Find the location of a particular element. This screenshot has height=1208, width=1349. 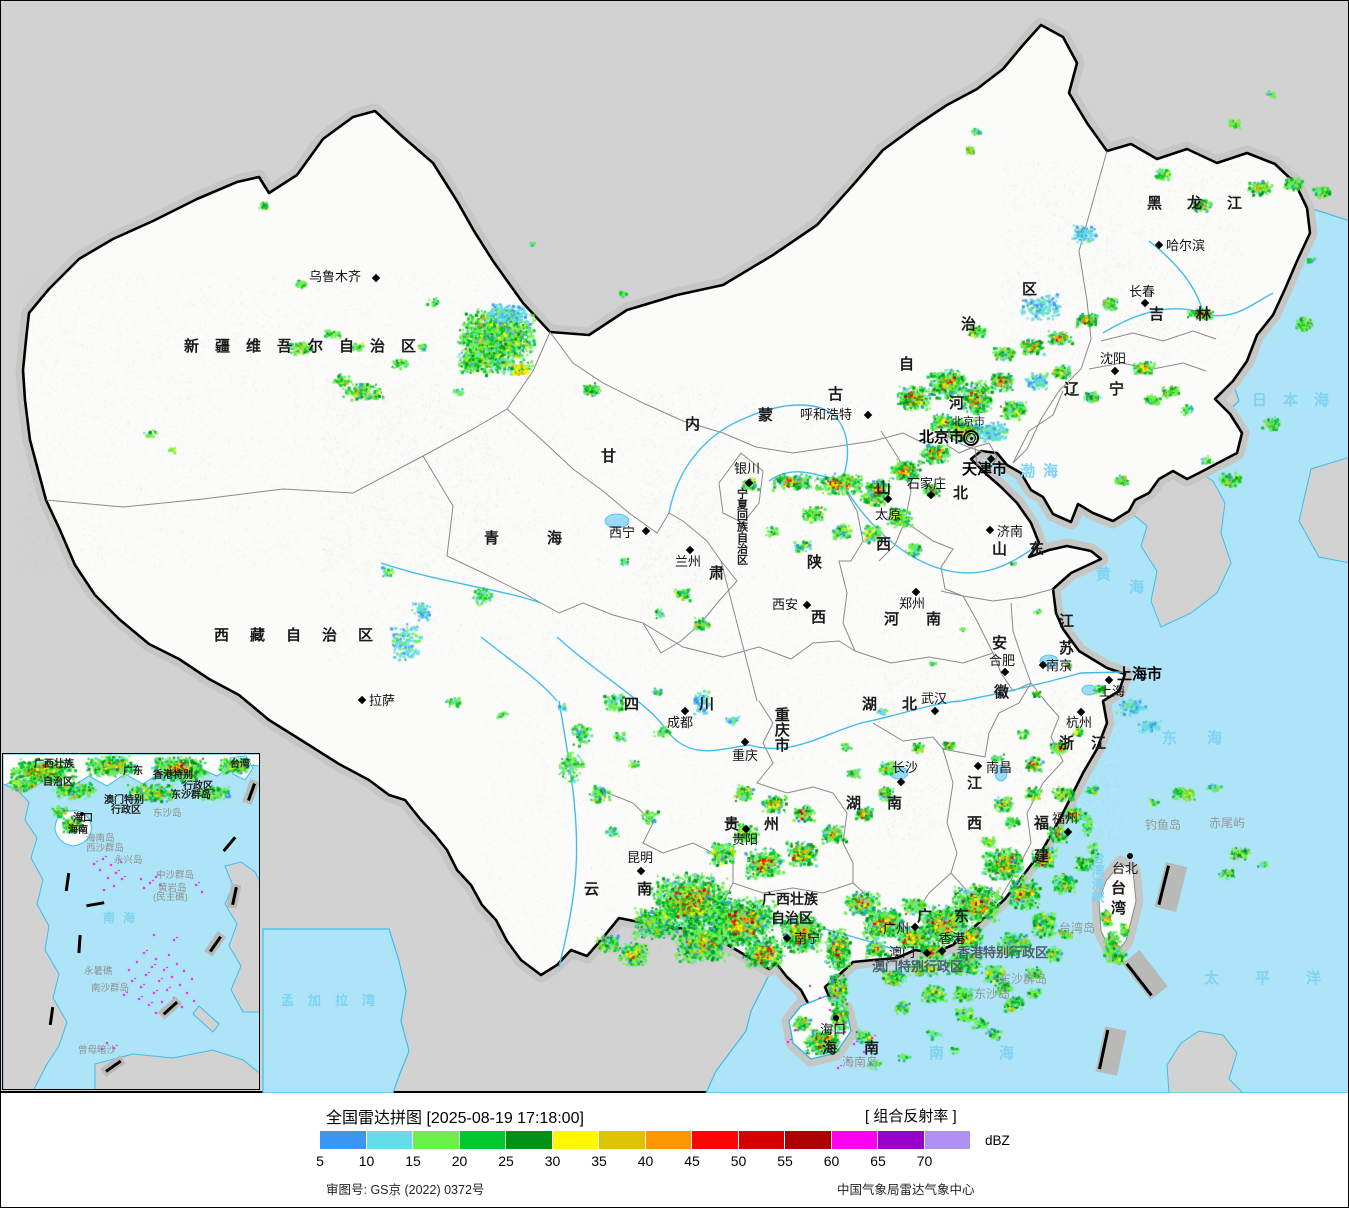

legend-tick-value: 10 is located at coordinates (366, 1161).